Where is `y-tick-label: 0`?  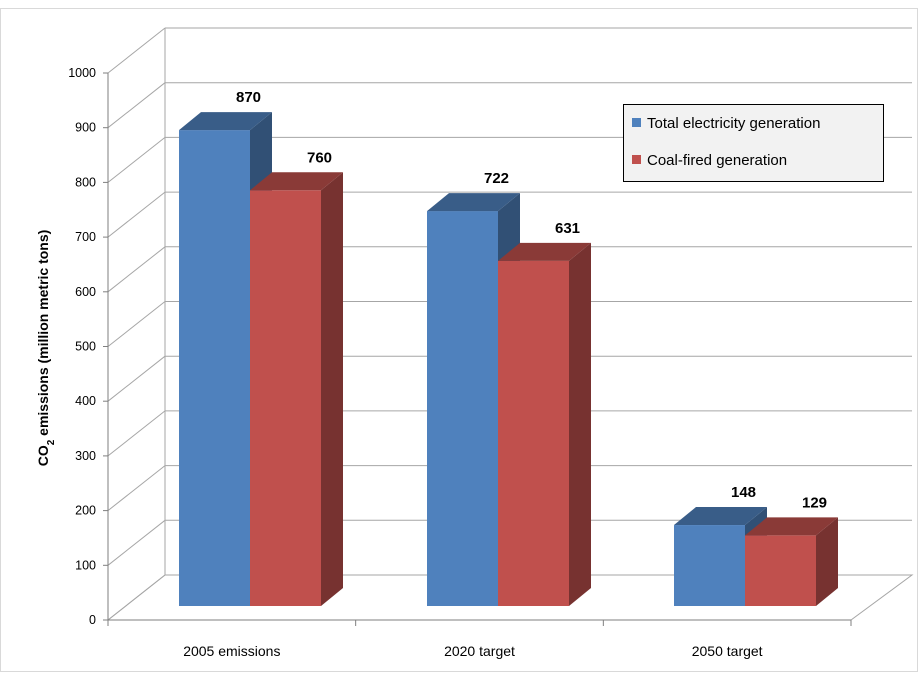 y-tick-label: 0 is located at coordinates (92, 620).